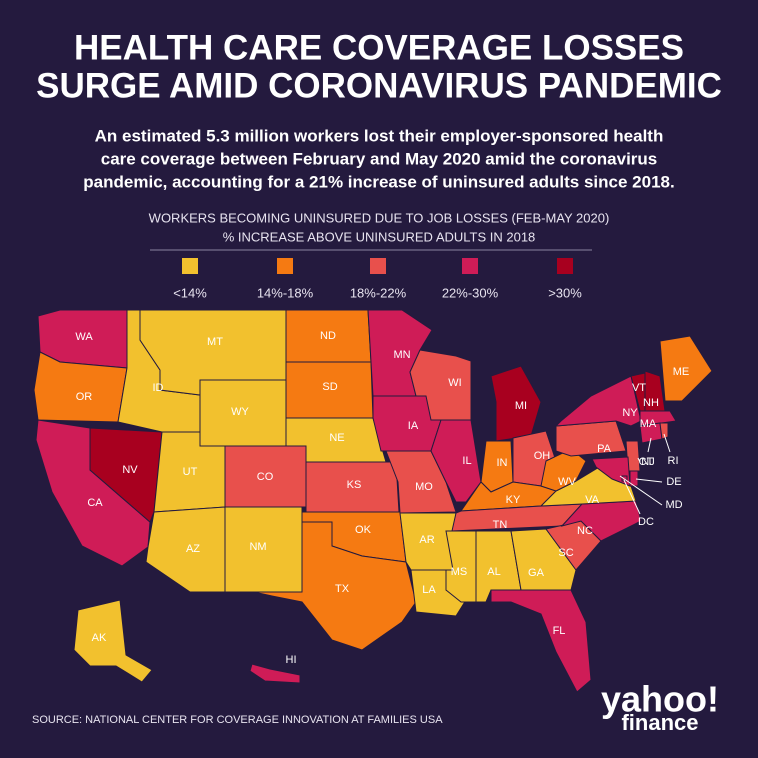 The width and height of the screenshot is (758, 758). What do you see at coordinates (193, 549) in the screenshot?
I see `state-label: AZ` at bounding box center [193, 549].